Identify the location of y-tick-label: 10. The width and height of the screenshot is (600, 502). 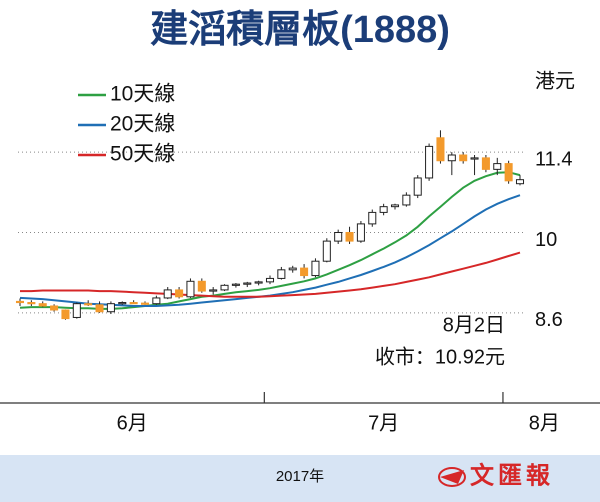
(546, 240).